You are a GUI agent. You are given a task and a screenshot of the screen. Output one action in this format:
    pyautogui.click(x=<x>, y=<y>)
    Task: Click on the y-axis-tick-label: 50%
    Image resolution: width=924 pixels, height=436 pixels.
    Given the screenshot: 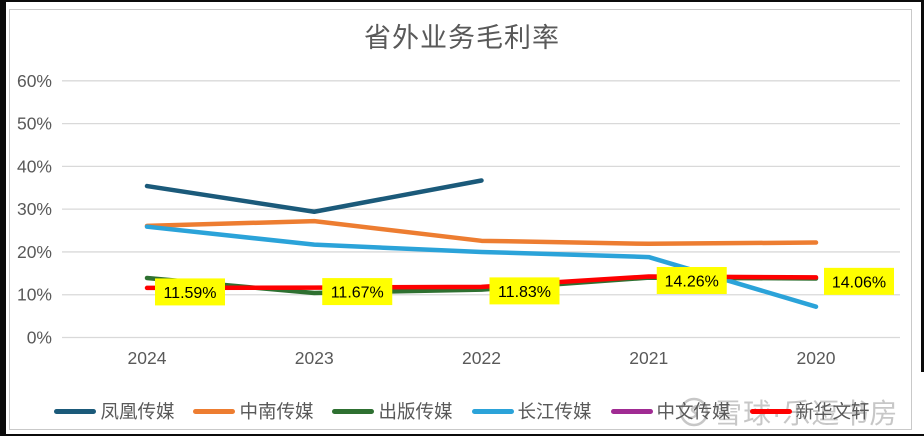 What is the action you would take?
    pyautogui.click(x=34, y=124)
    